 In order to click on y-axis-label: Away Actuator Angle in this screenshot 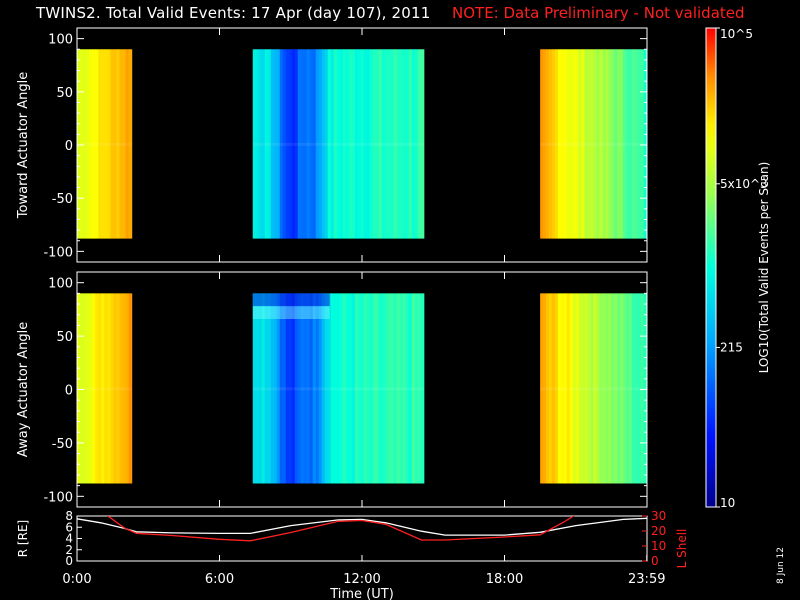, I will do `click(23, 389)`.